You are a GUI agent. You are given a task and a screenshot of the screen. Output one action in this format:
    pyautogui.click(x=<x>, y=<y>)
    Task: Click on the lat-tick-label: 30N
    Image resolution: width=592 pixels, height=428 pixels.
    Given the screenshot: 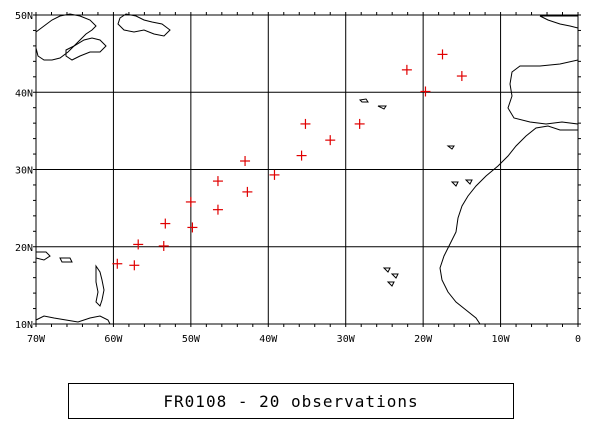 What is the action you would take?
    pyautogui.click(x=24, y=171)
    